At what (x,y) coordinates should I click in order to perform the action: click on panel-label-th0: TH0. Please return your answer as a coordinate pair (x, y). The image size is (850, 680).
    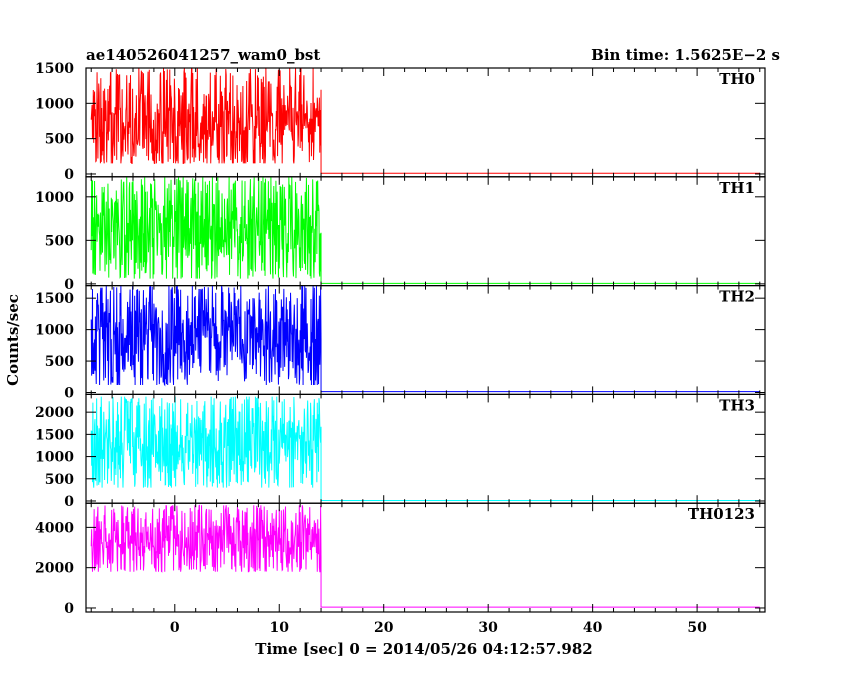
    Looking at the image, I should click on (737, 79).